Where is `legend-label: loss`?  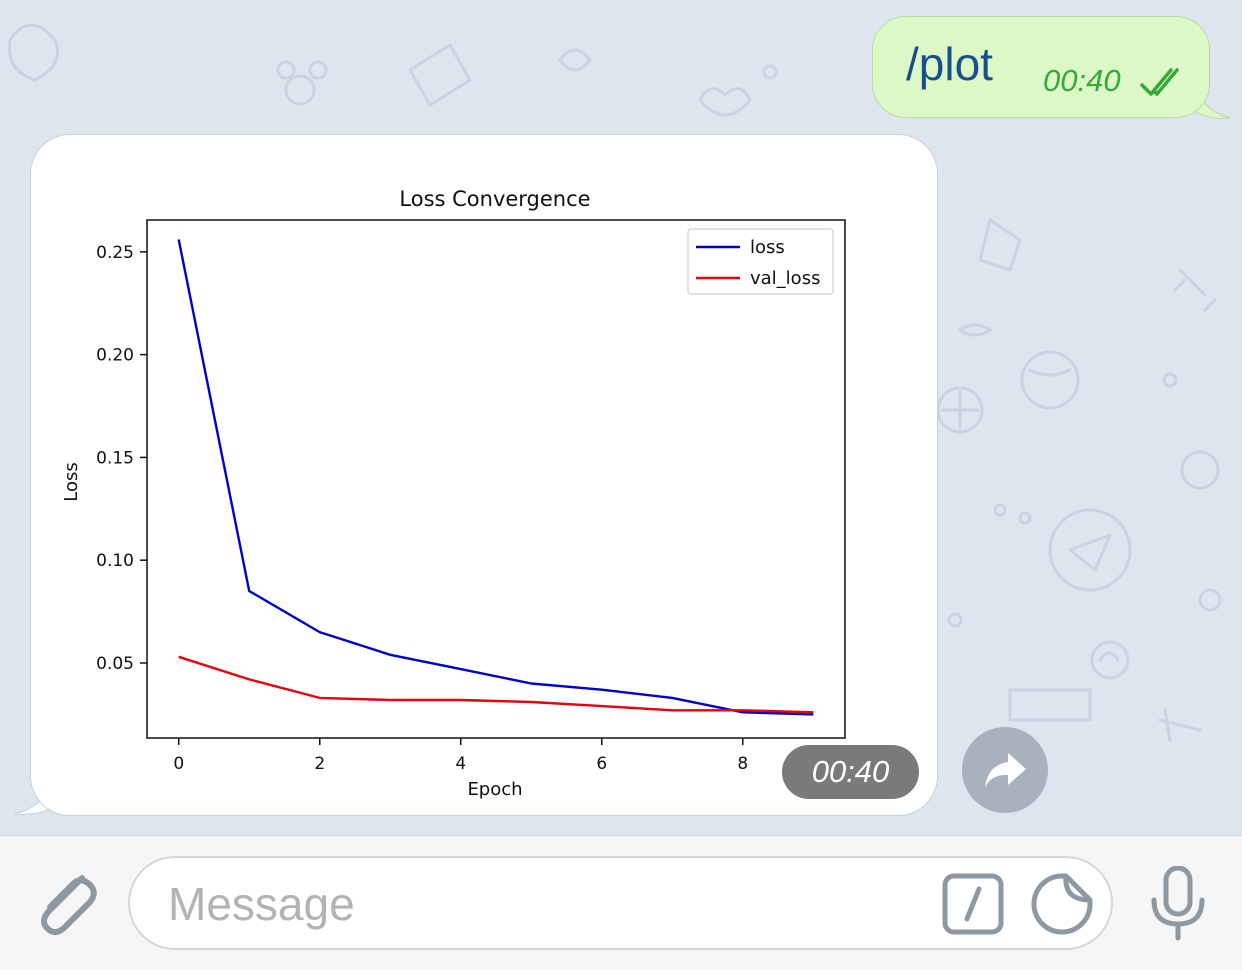 legend-label: loss is located at coordinates (767, 247).